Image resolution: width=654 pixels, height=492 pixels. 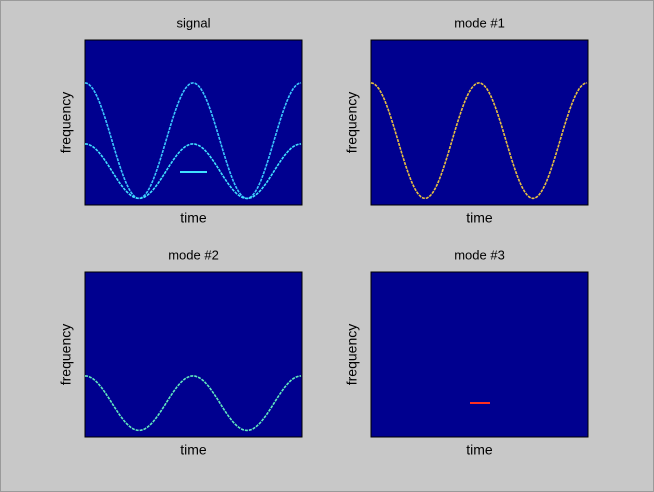 What do you see at coordinates (194, 22) in the screenshot?
I see `subplot-title: signal` at bounding box center [194, 22].